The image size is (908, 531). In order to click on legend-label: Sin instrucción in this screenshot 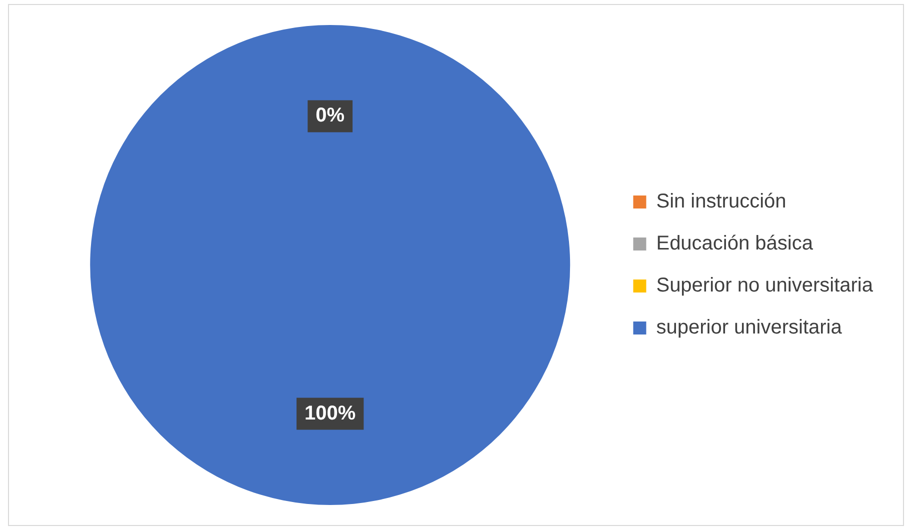, I will do `click(721, 201)`.